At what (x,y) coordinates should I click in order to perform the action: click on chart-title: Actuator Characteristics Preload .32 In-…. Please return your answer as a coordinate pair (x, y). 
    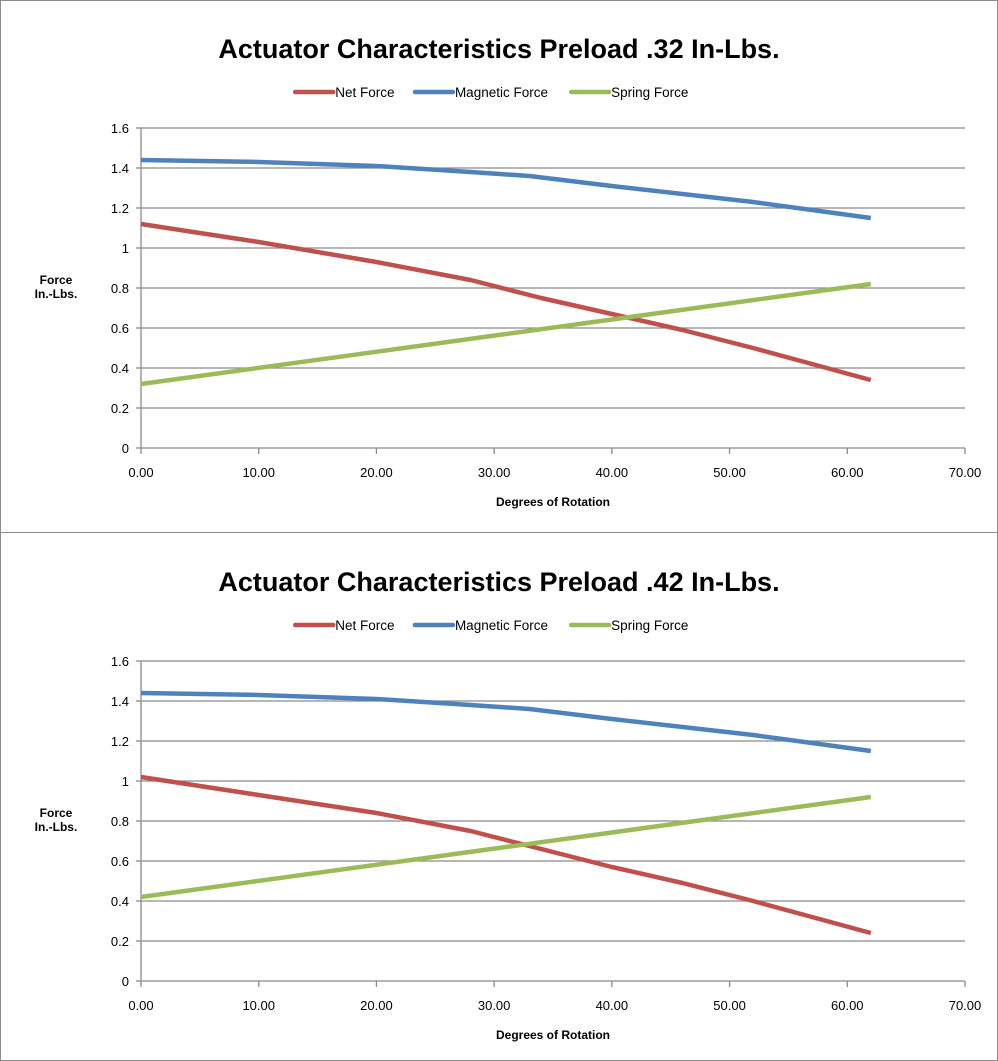
    Looking at the image, I should click on (498, 49).